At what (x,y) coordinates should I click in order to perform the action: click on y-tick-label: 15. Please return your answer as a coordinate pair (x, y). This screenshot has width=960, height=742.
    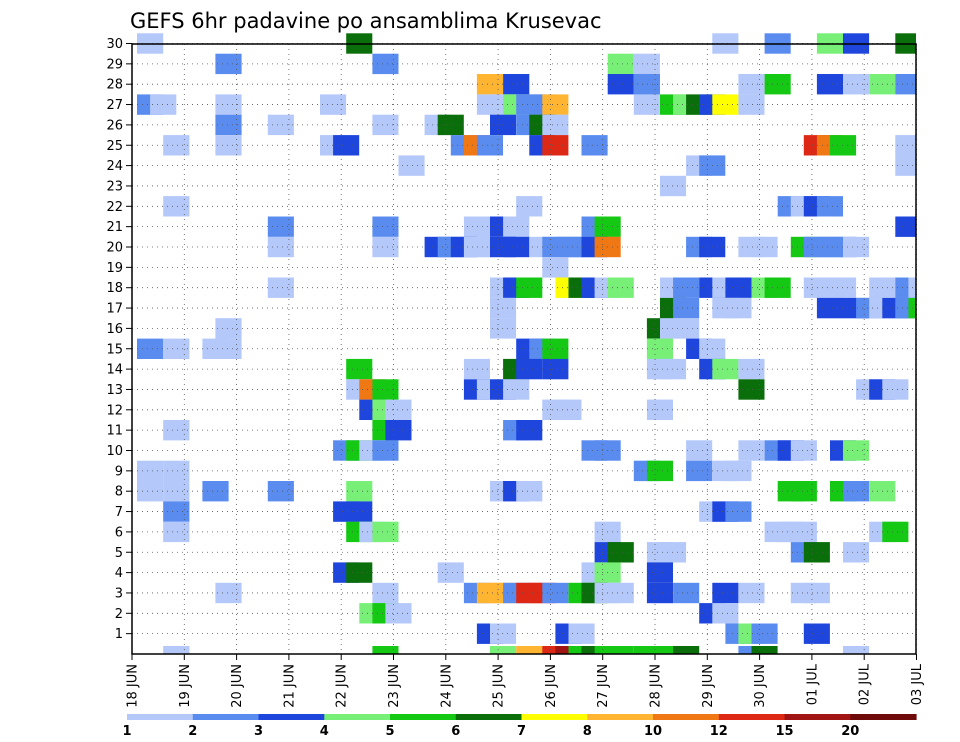
    Looking at the image, I should click on (114, 349).